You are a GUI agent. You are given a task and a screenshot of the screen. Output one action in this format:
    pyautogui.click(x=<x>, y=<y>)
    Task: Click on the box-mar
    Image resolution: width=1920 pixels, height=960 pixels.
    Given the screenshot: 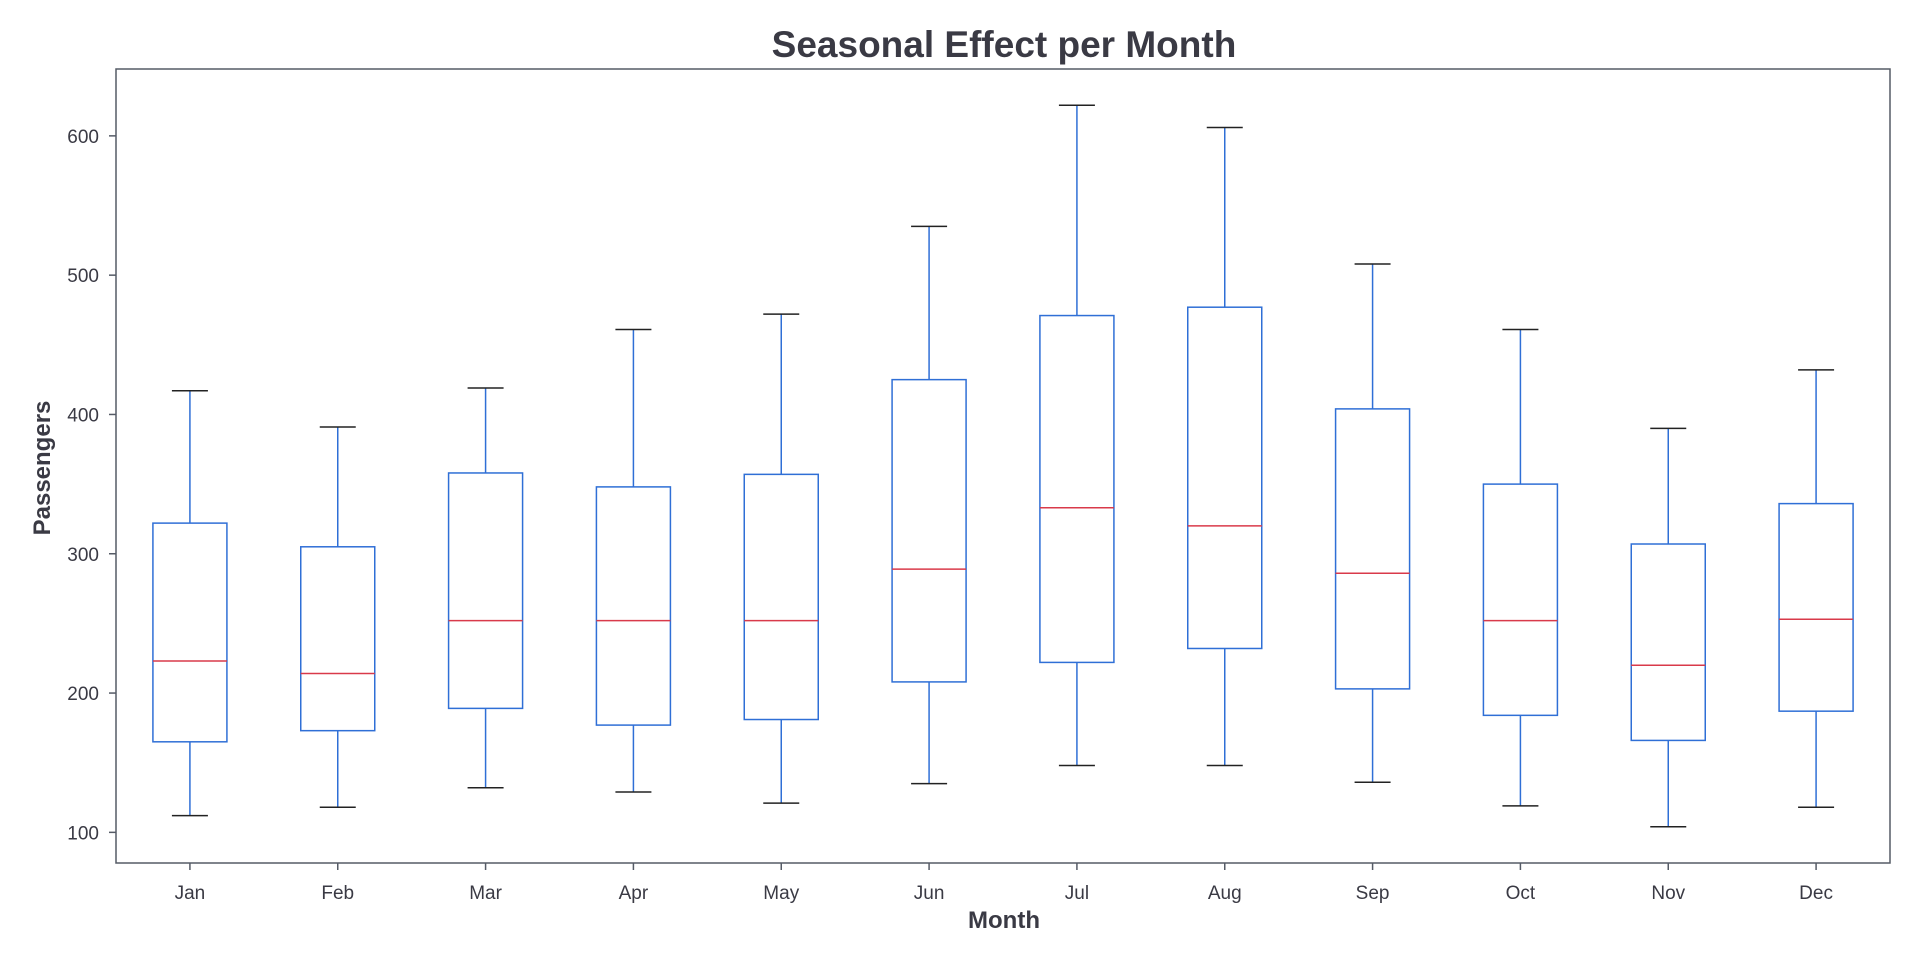 What is the action you would take?
    pyautogui.click(x=485, y=588)
    